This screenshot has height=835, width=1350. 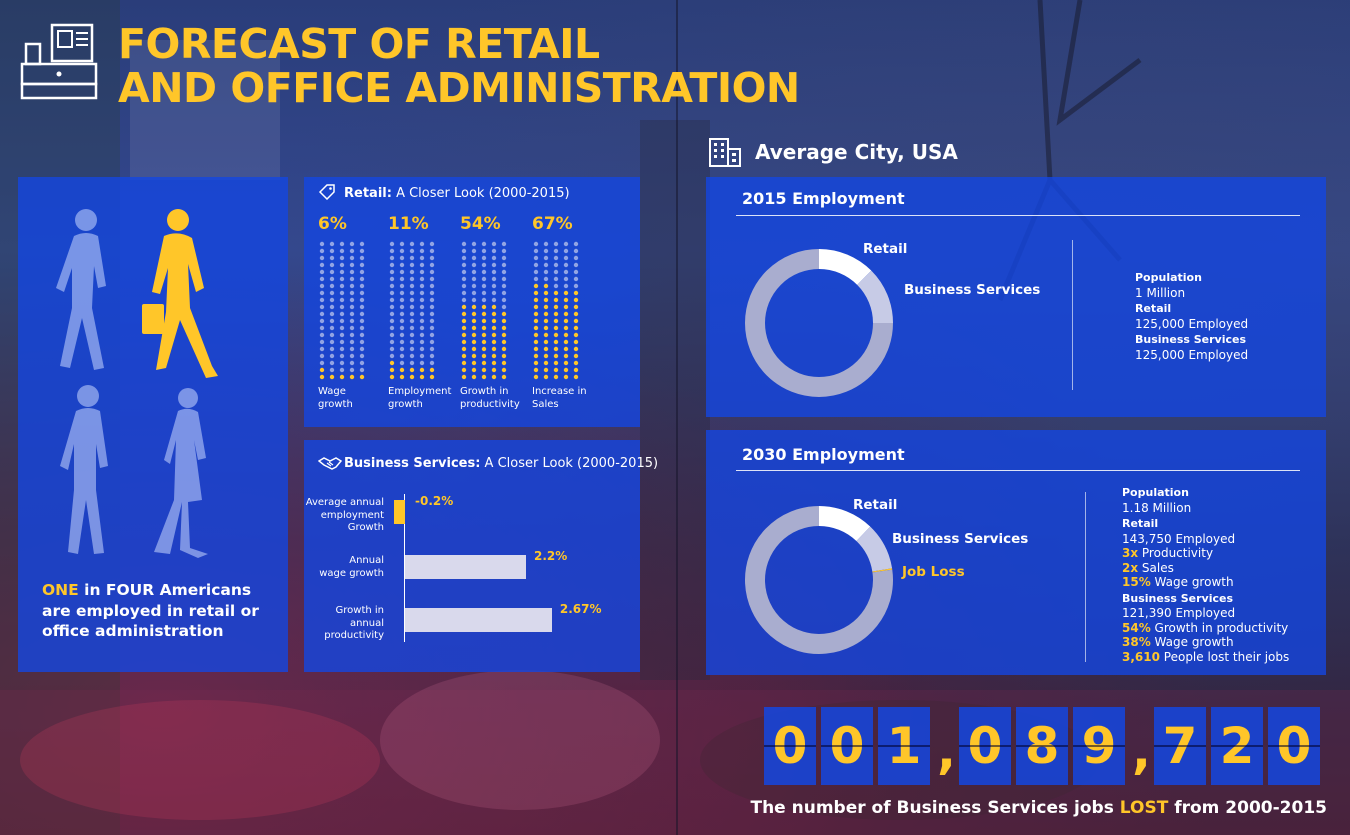 I want to click on retail-panel, so click(x=472, y=302).